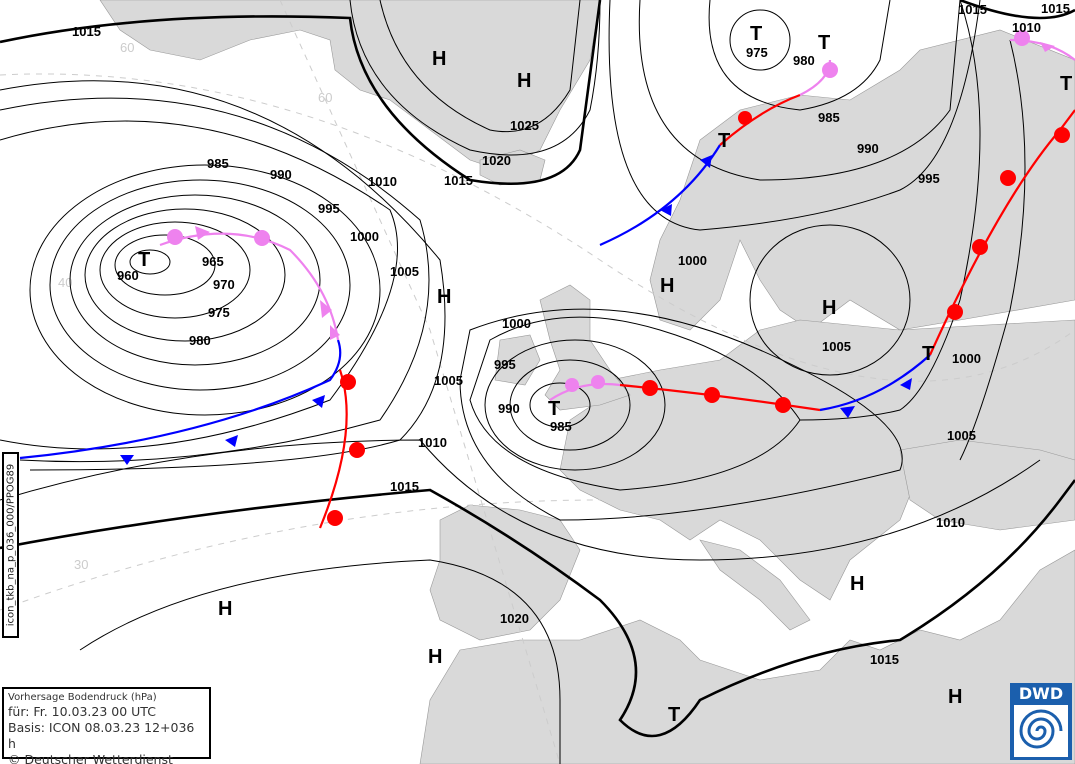 This screenshot has height=764, width=1075. What do you see at coordinates (90, 758) in the screenshot?
I see `legend-copyright: © Deutscher Wetterdienst` at bounding box center [90, 758].